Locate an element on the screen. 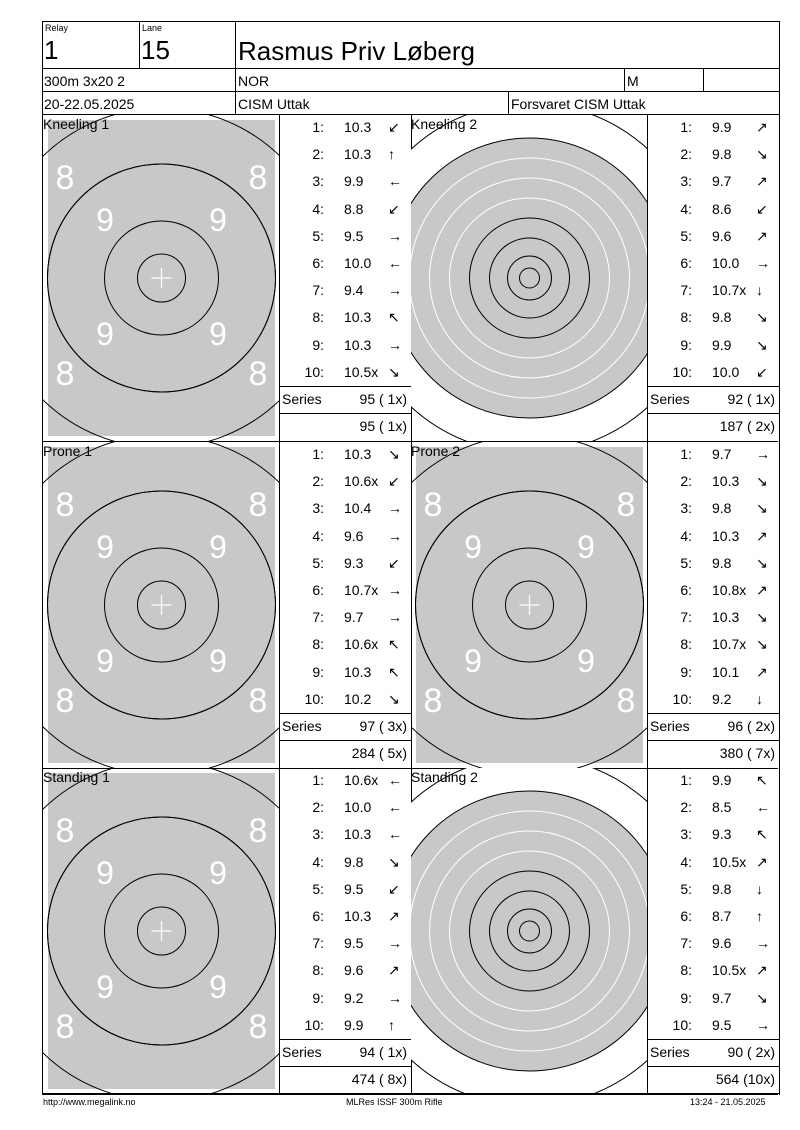  shot-row: 10: 9.2 ↓ is located at coordinates (713, 699).